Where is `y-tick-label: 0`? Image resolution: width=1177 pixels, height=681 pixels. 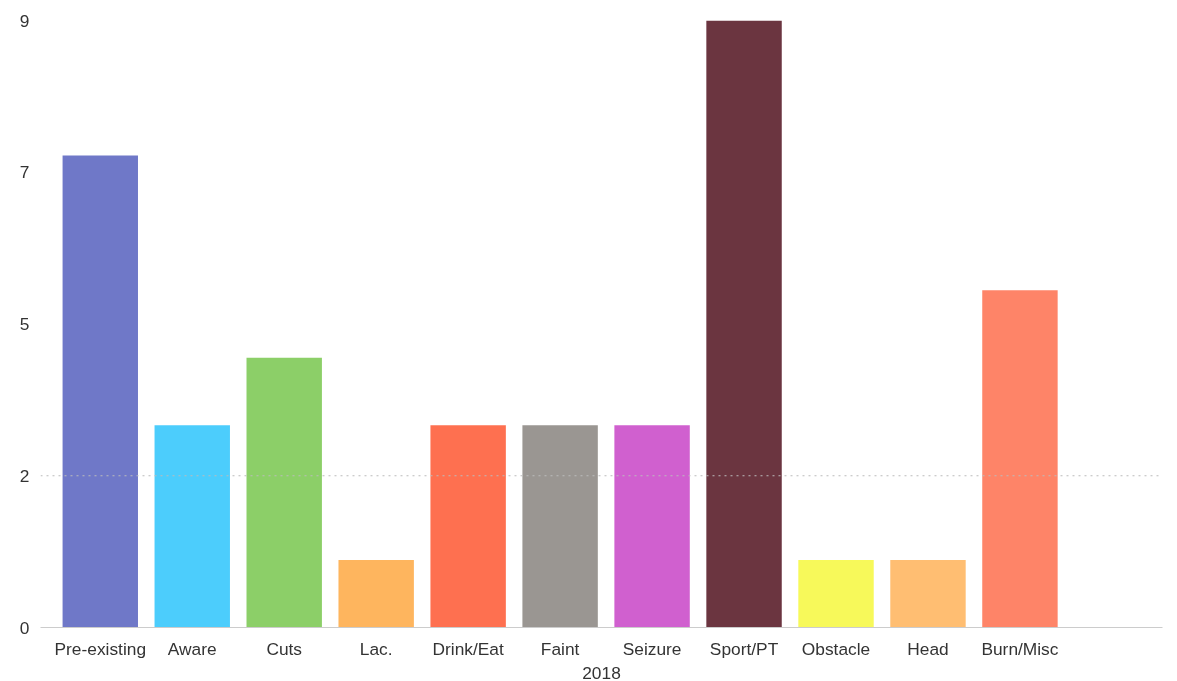
y-tick-label: 0 is located at coordinates (24, 627).